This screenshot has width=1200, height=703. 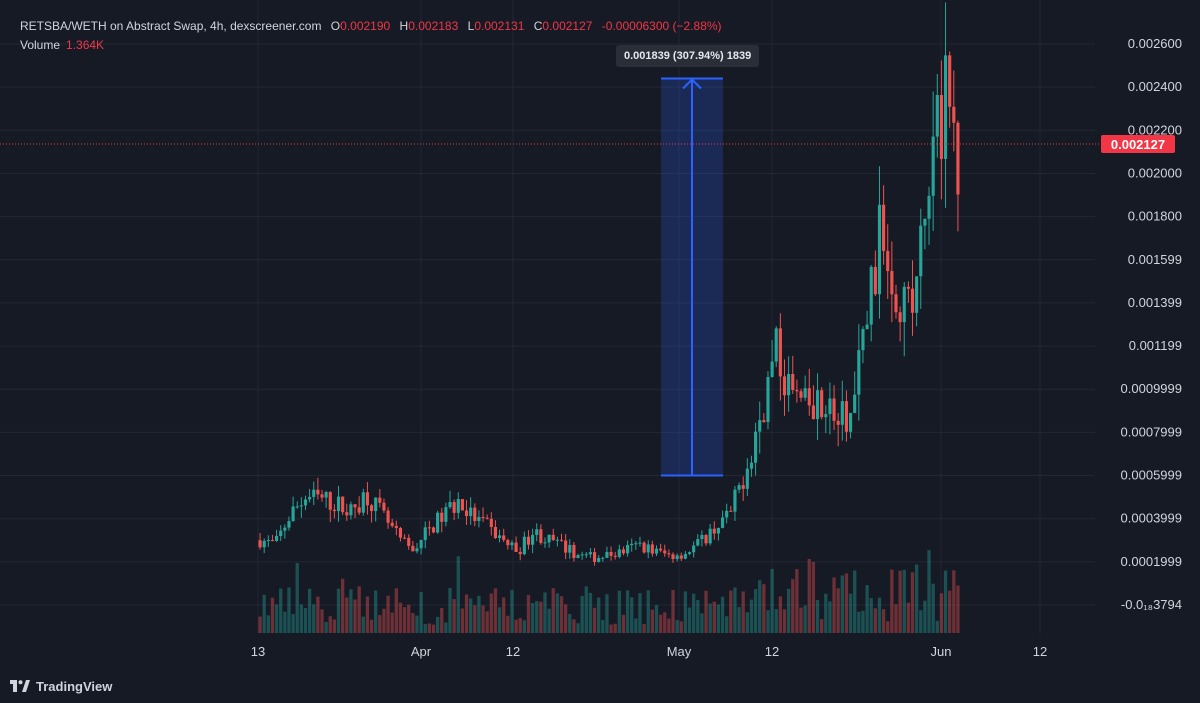 I want to click on price-tick-label: 0.002400, so click(x=1155, y=86).